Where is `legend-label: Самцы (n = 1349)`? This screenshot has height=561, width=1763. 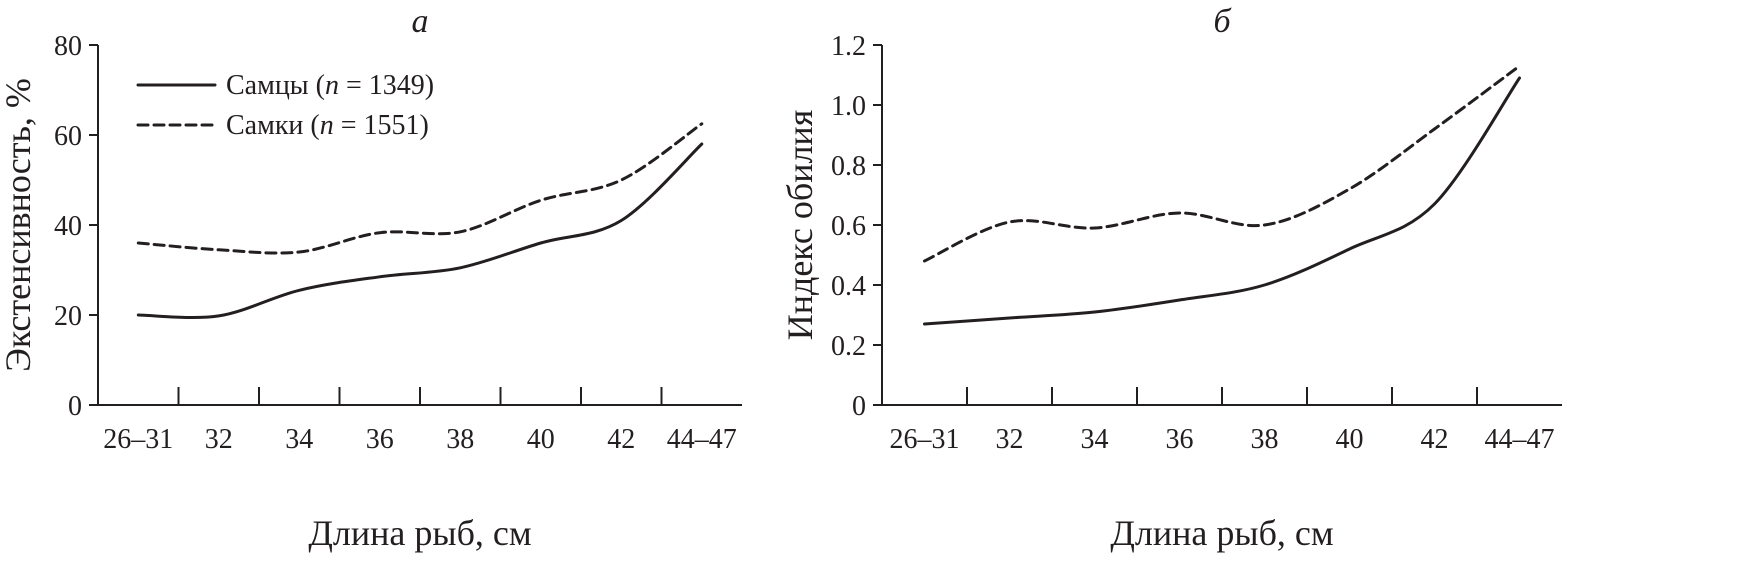
legend-label: Самцы (n = 1349) is located at coordinates (330, 85).